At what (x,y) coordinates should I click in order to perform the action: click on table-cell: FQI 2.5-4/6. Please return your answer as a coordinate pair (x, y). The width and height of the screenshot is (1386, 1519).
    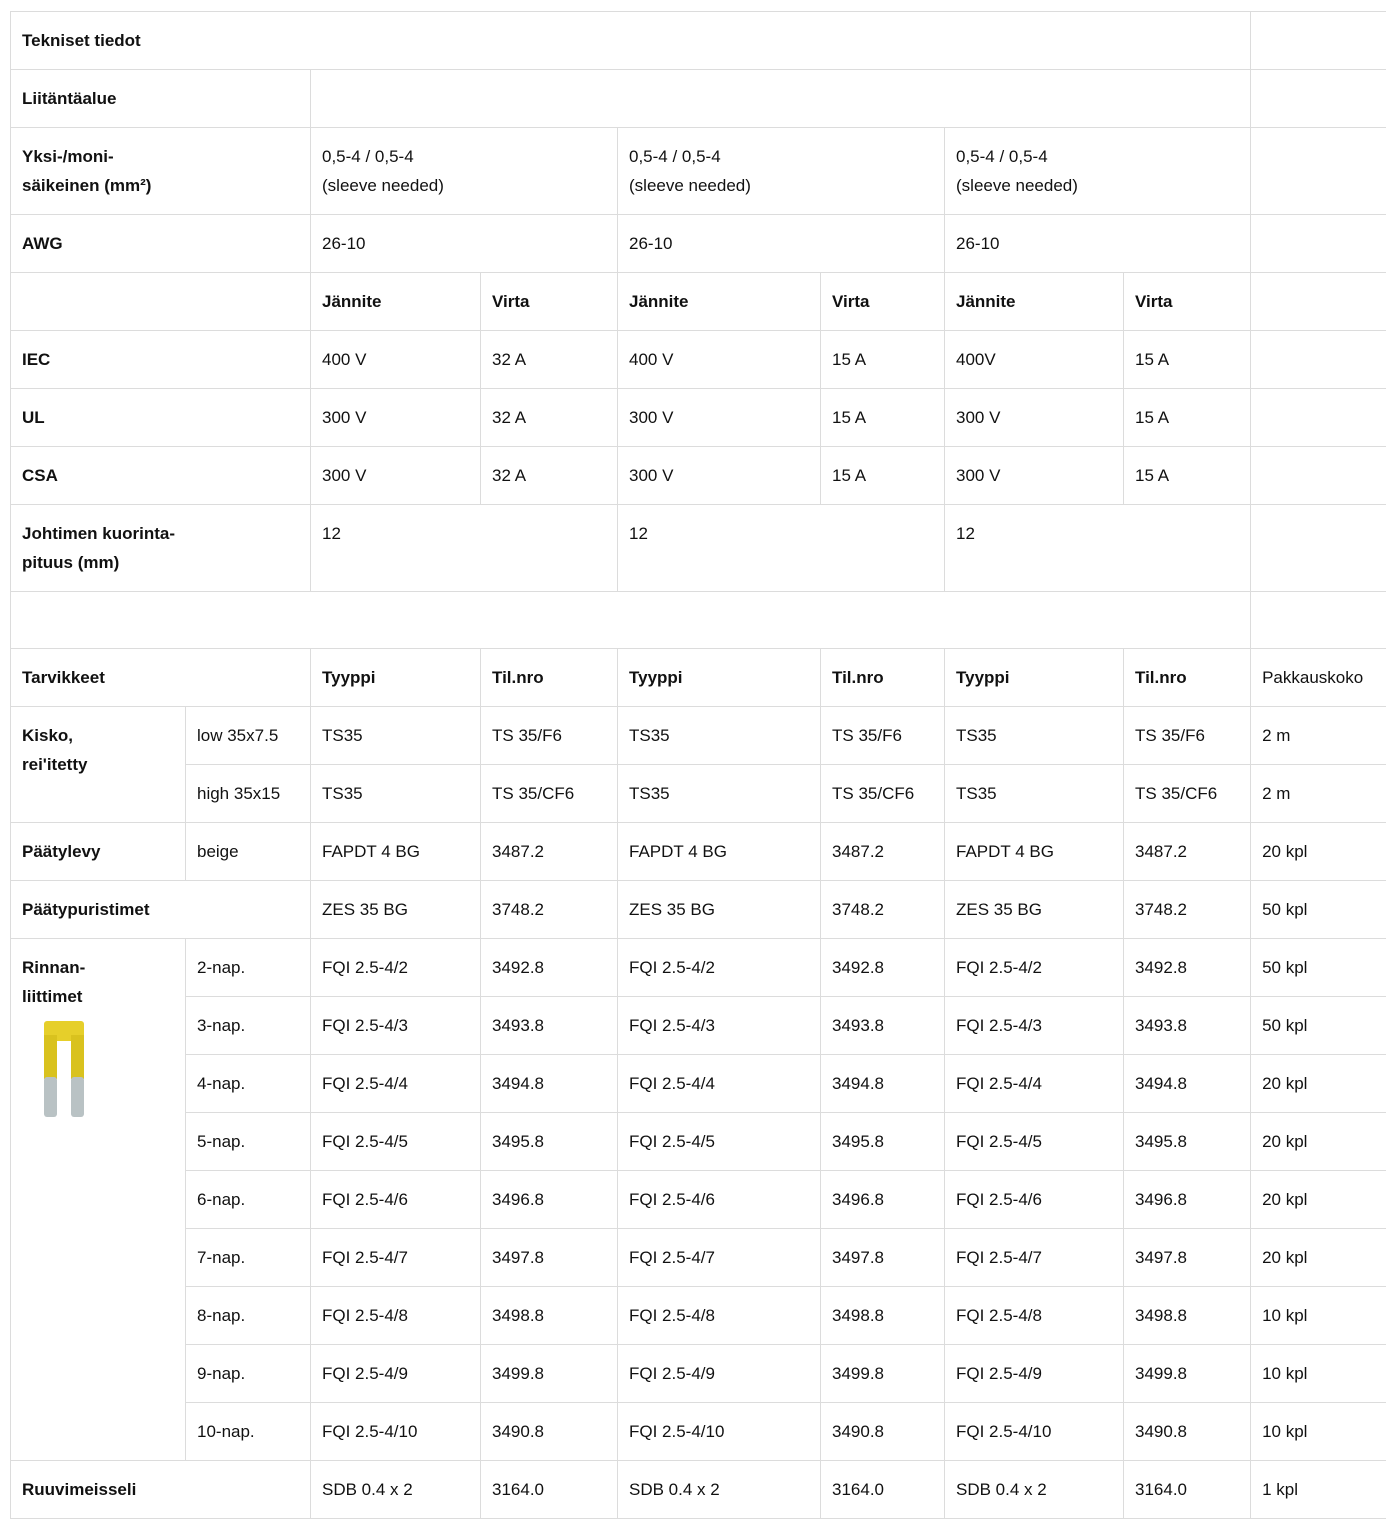
    Looking at the image, I should click on (396, 1199).